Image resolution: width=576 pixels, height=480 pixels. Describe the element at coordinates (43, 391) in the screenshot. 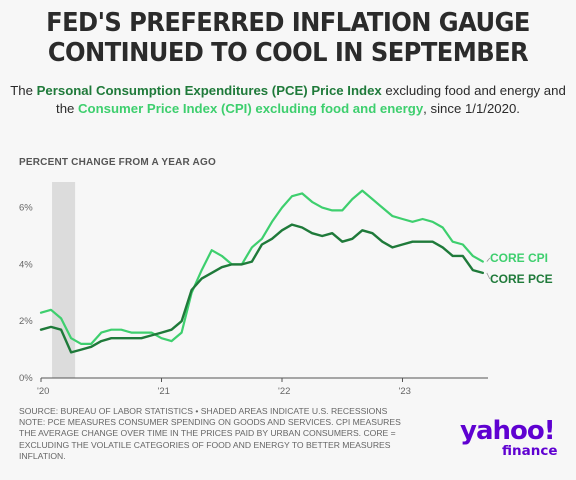

I see `x-tick-label: '20` at that location.